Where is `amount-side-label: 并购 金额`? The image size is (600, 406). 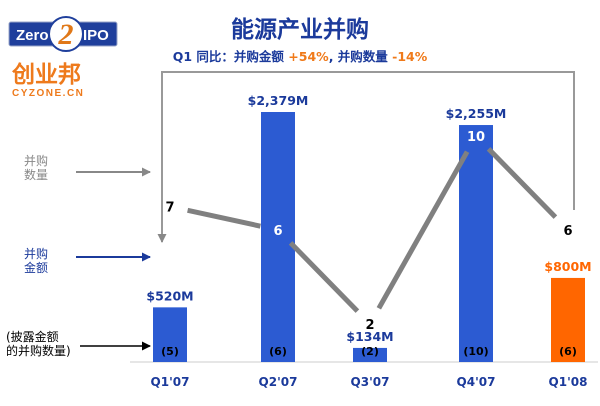
amount-side-label: 并购 金额 is located at coordinates (36, 261).